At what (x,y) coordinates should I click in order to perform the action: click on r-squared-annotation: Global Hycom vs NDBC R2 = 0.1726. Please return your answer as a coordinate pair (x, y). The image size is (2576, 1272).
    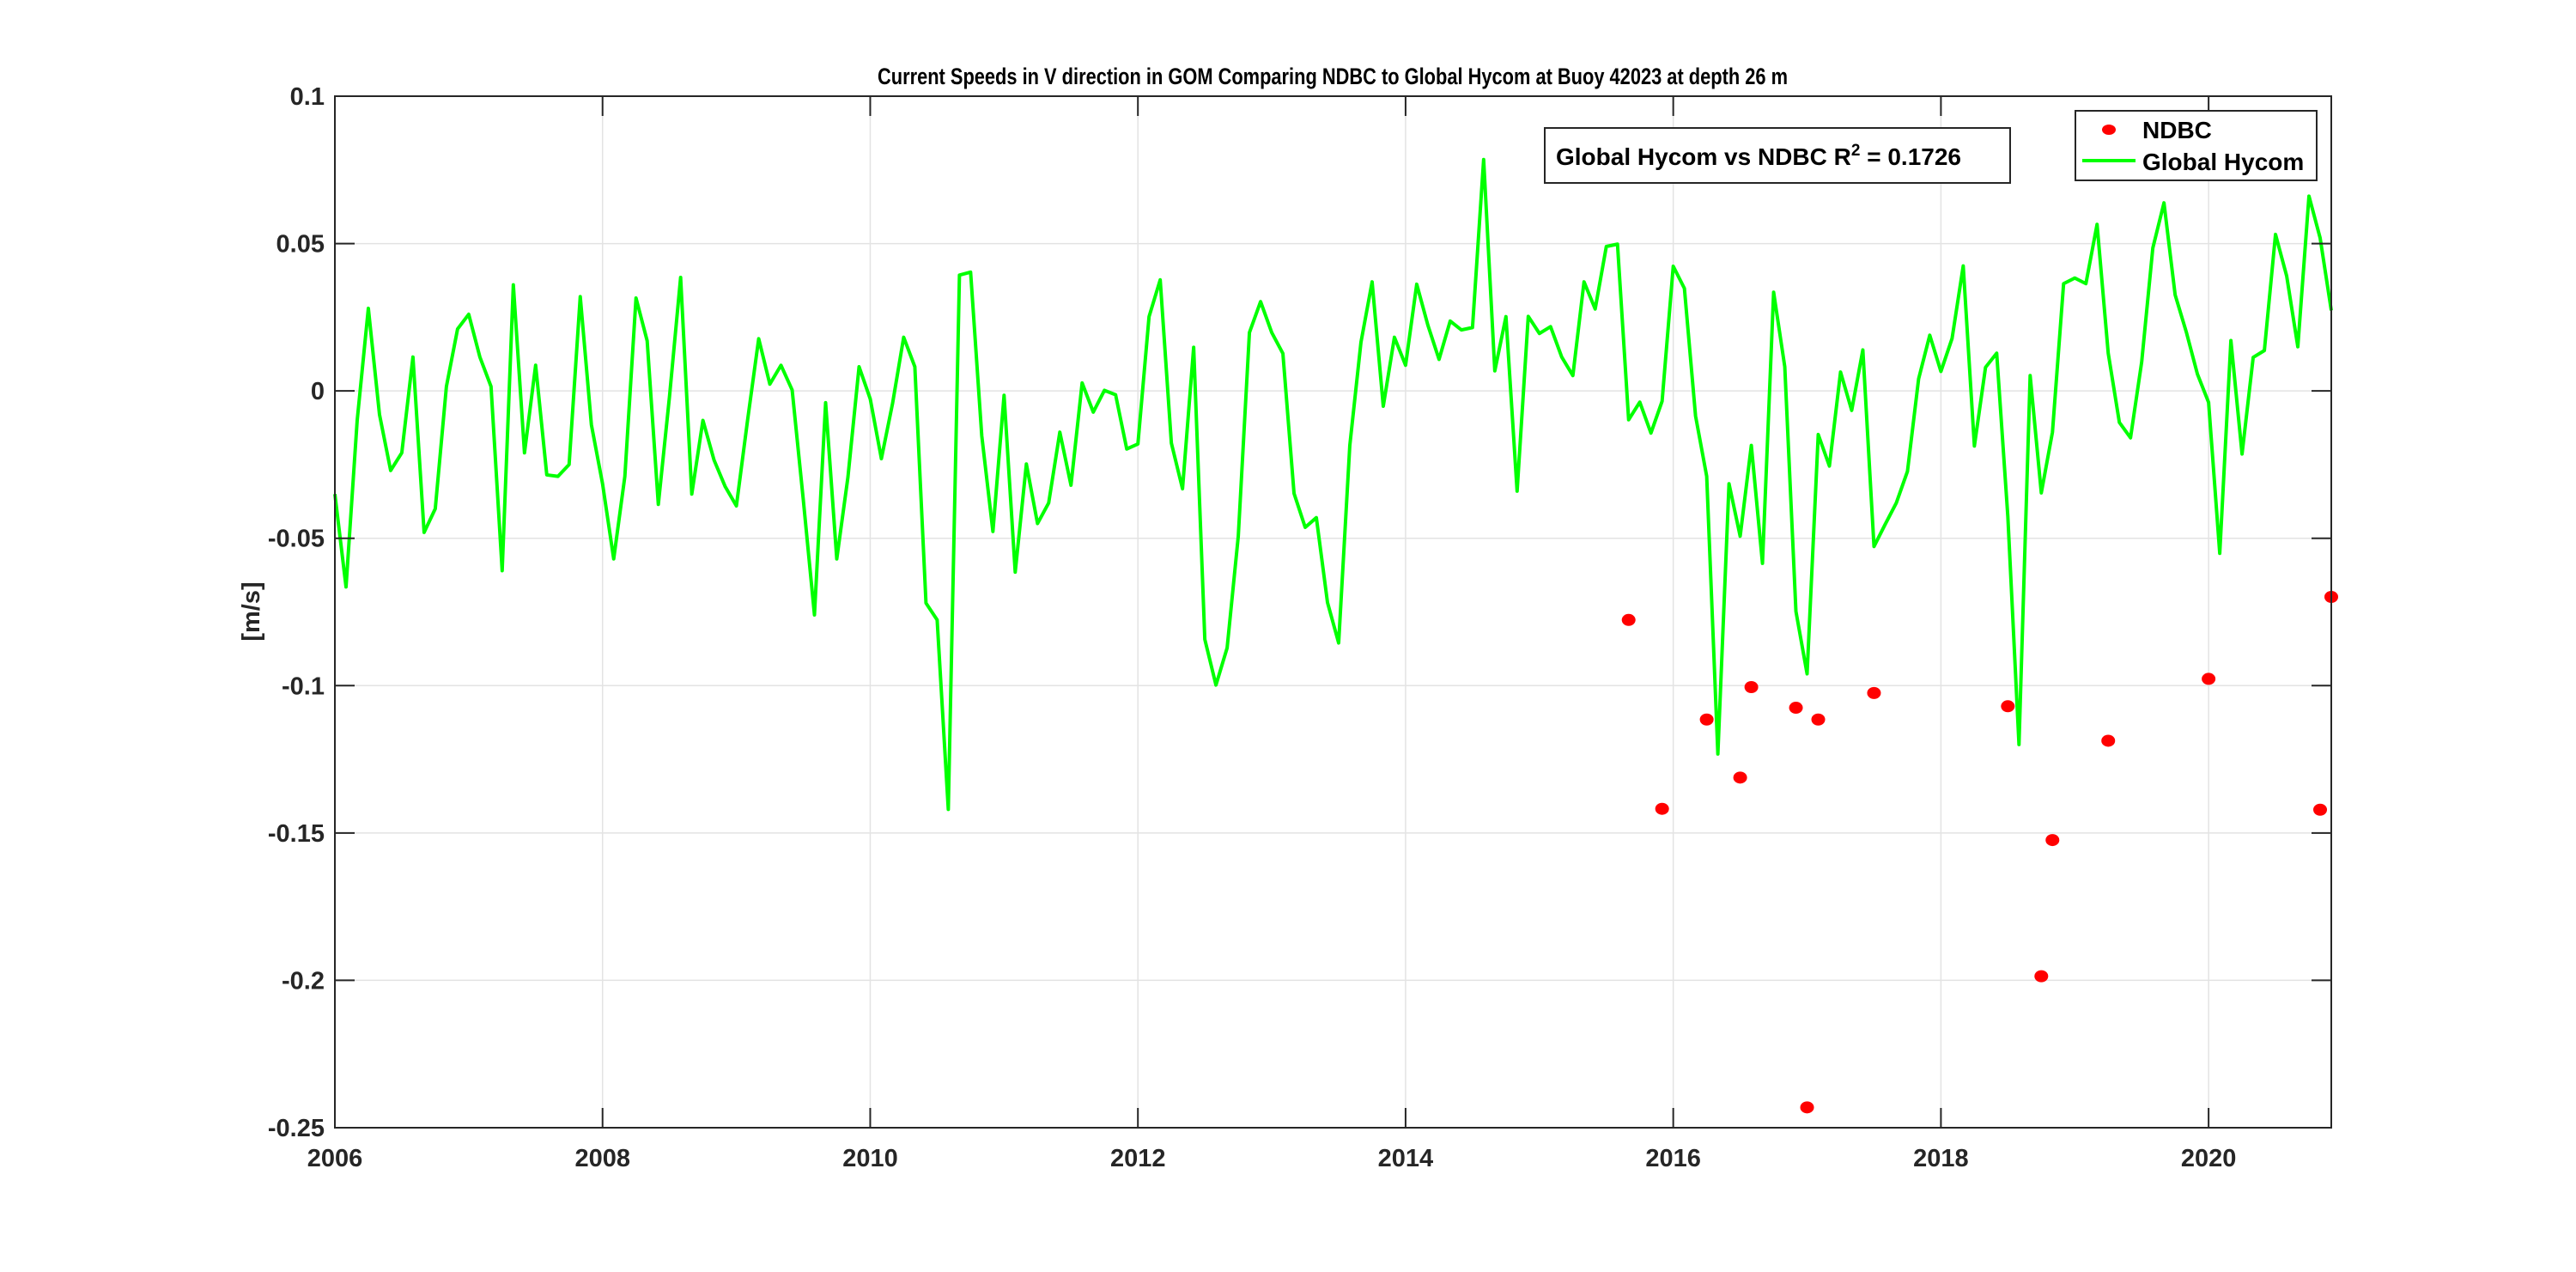
    Looking at the image, I should click on (1777, 155).